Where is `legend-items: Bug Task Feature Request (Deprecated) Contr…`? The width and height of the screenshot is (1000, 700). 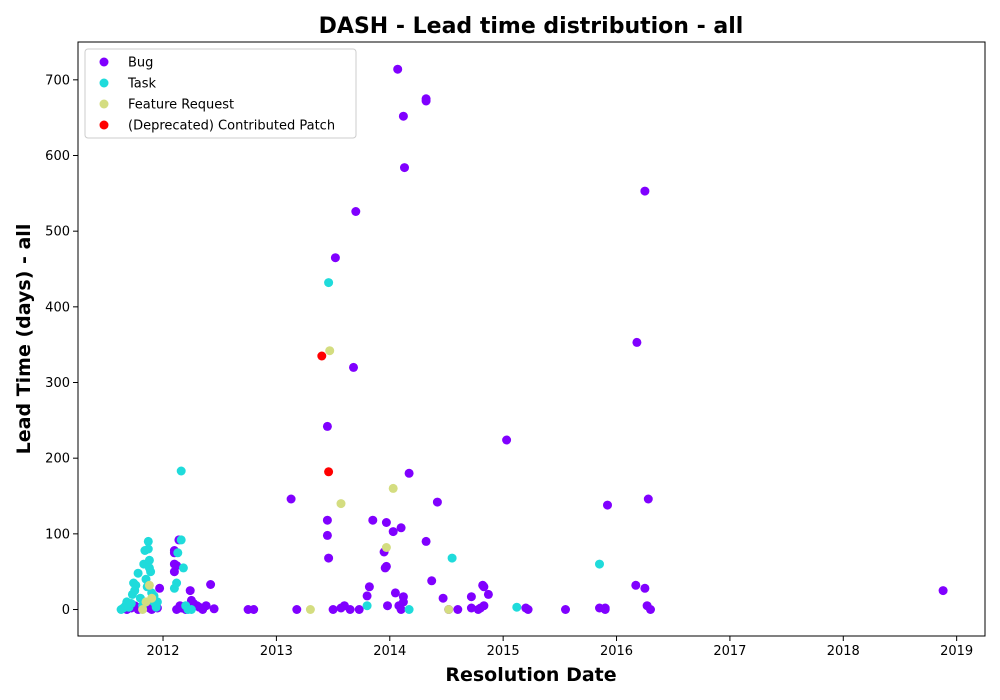
legend-items: Bug Task Feature Request (Deprecated) Contr… is located at coordinates (217, 95).